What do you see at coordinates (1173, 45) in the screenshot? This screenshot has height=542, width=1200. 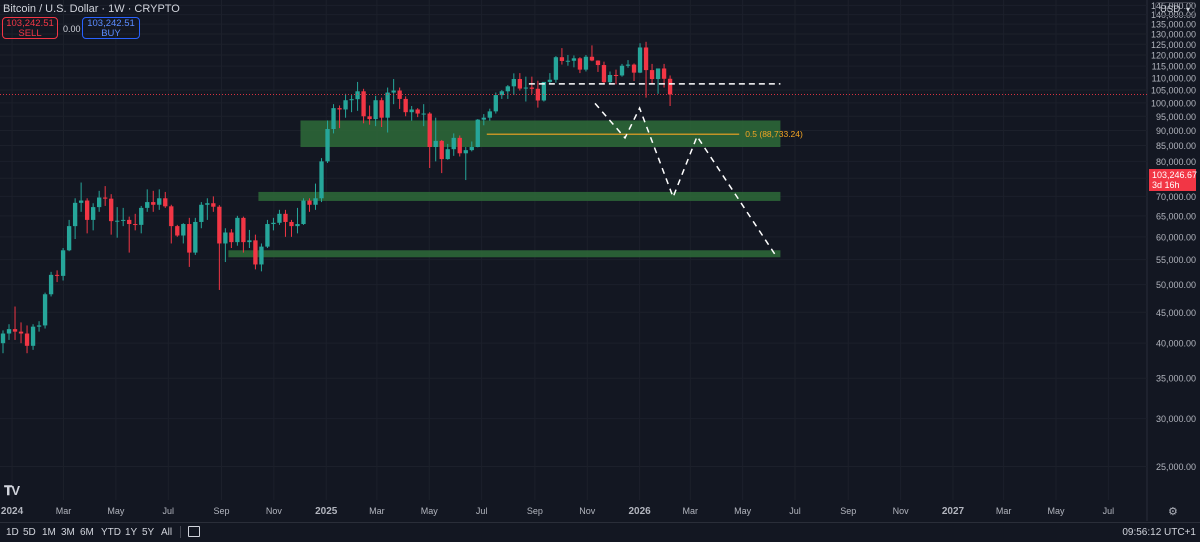 I see `price-tick-label: 125,000.00` at bounding box center [1173, 45].